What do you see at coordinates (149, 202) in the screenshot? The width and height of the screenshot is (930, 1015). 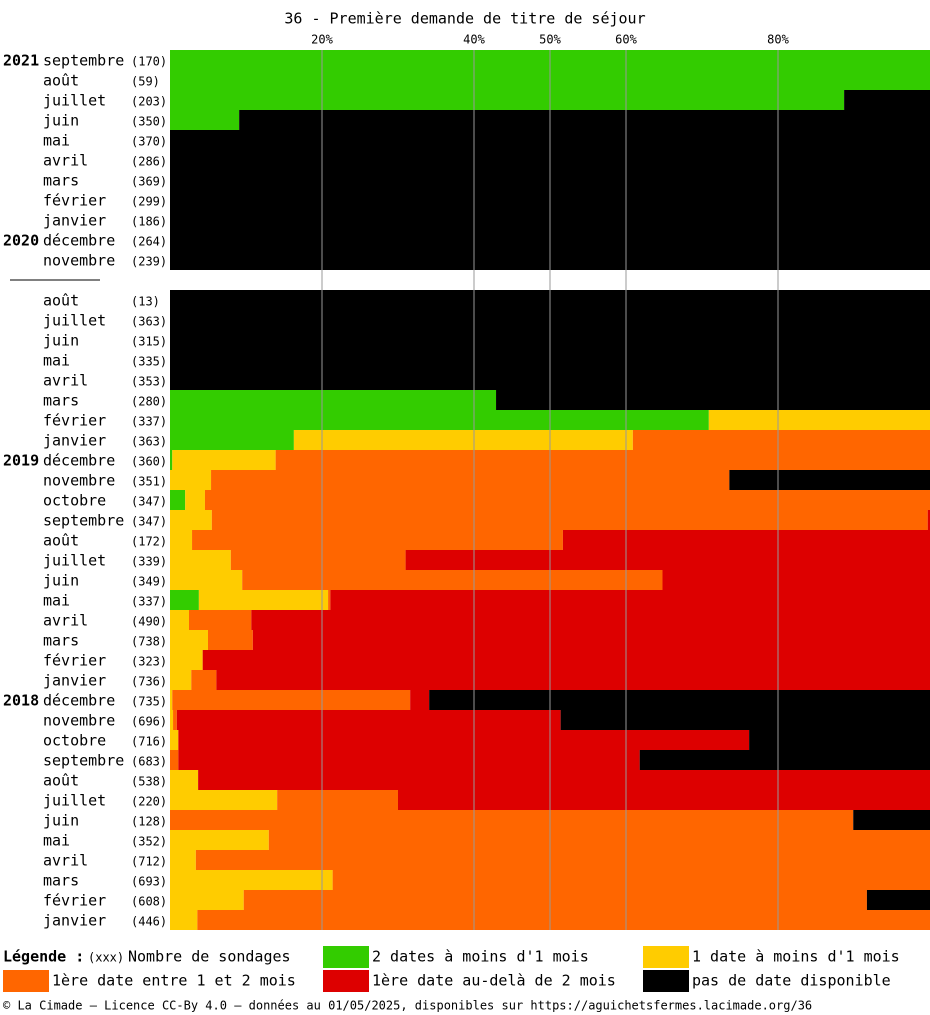 I see `count-label: (299)` at bounding box center [149, 202].